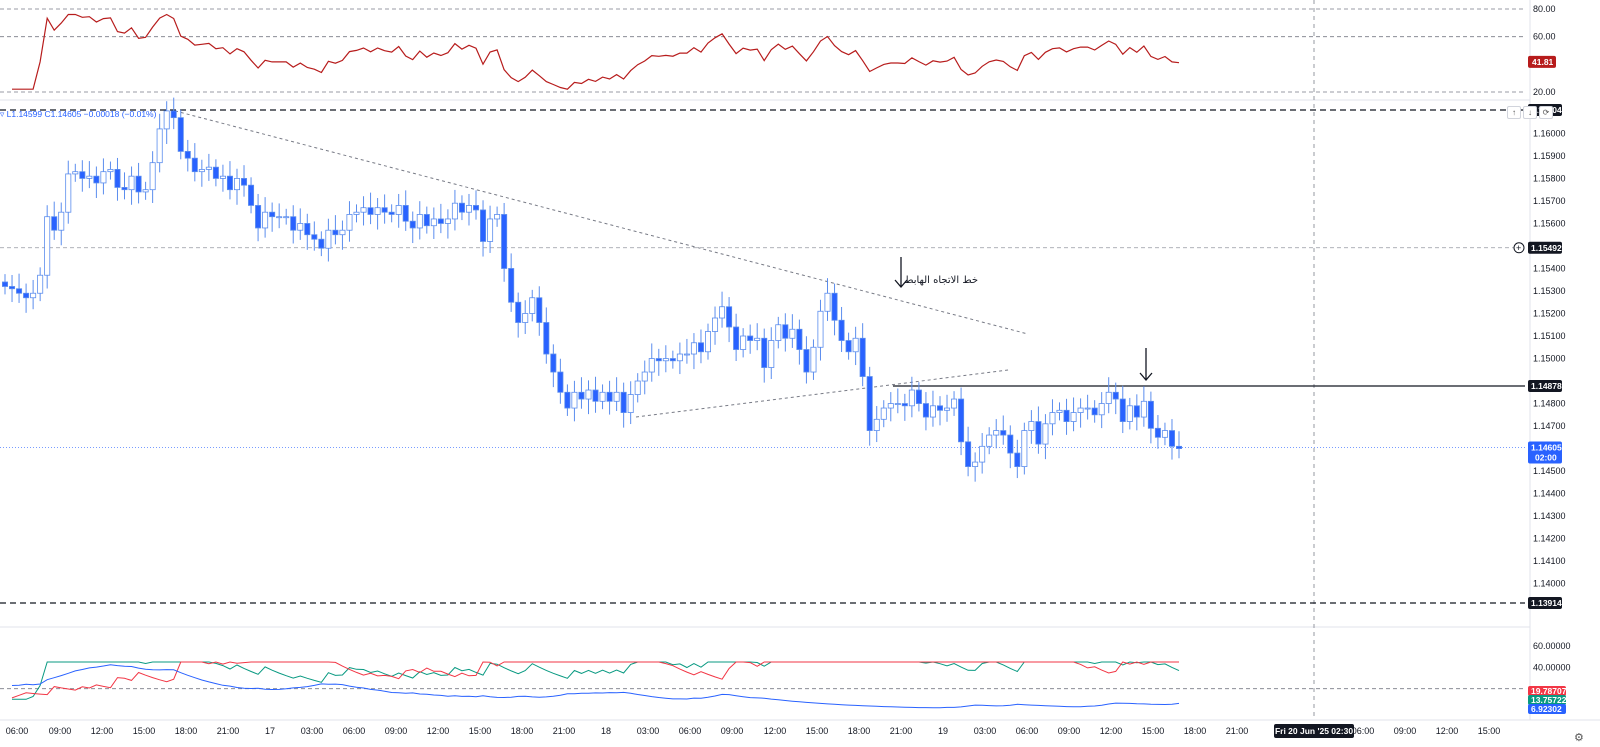  What do you see at coordinates (1489, 731) in the screenshot?
I see `time-tick-label: 15:00` at bounding box center [1489, 731].